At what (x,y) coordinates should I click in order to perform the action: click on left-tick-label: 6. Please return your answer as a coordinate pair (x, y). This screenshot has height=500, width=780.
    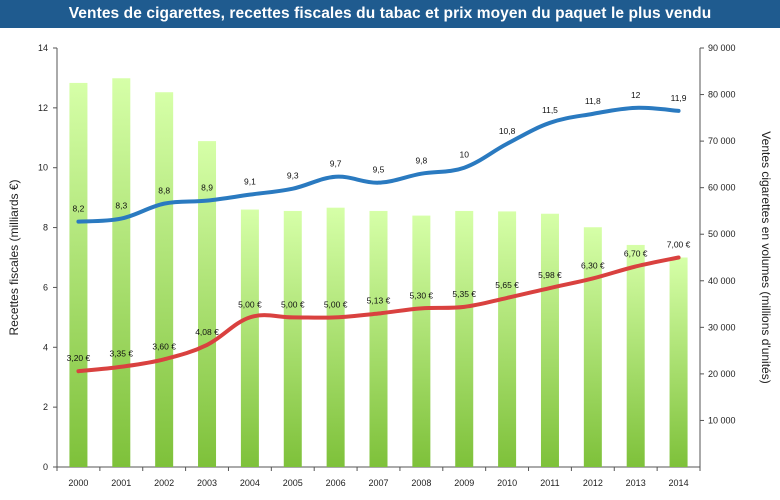
    Looking at the image, I should click on (45, 287).